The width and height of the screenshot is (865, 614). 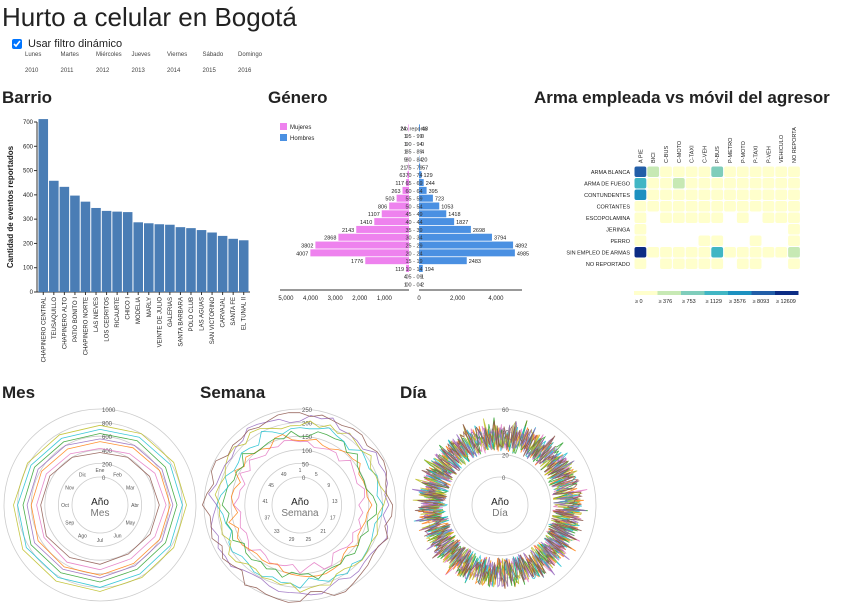 I want to click on heatmap-row-label: NO REPORTADO, so click(x=608, y=265).